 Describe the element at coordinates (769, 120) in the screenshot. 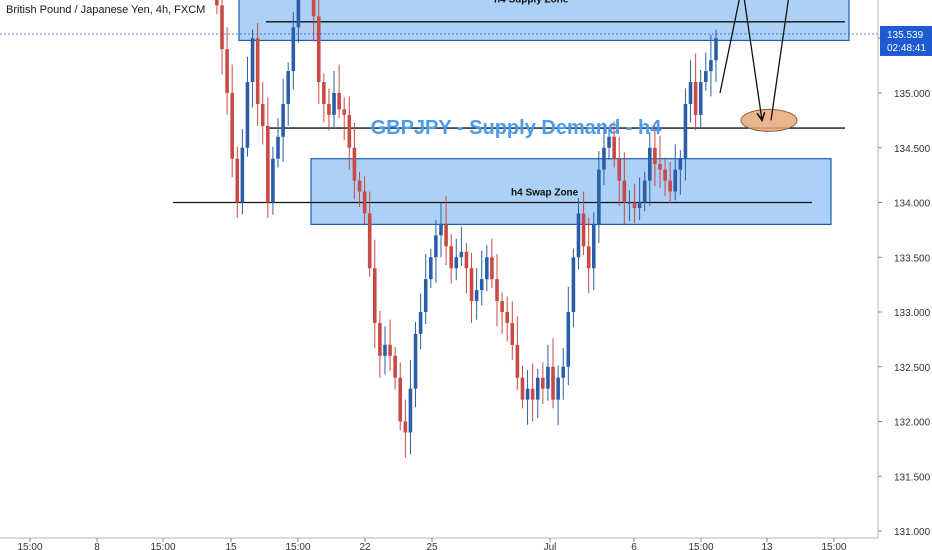

I see `highlight-ellipse` at that location.